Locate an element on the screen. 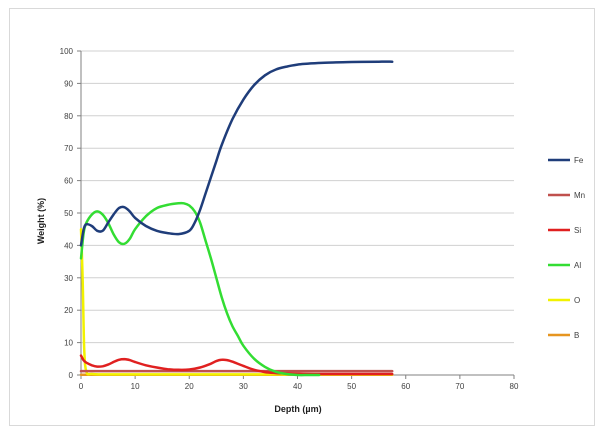 This screenshot has width=604, height=433. y-tick-label: 0 is located at coordinates (71, 375).